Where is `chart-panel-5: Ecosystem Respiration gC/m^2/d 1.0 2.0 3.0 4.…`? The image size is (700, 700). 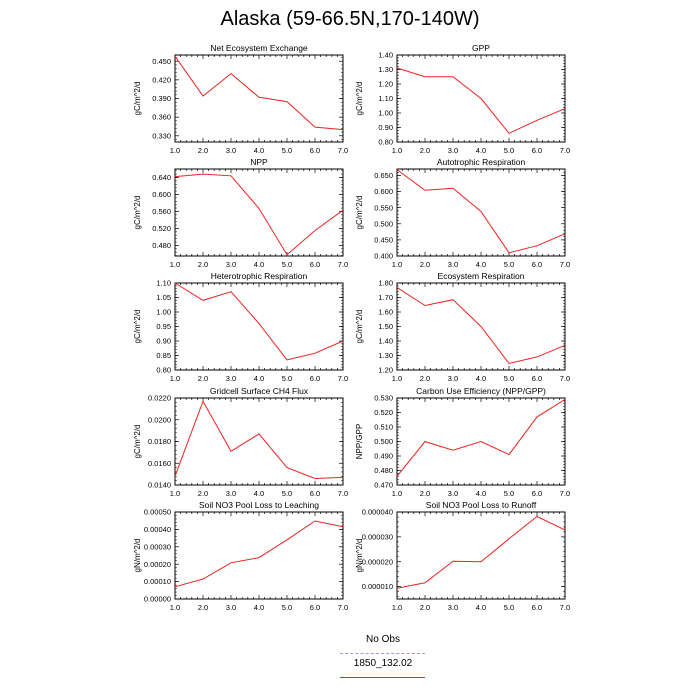 chart-panel-5: Ecosystem Respiration gC/m^2/d 1.0 2.0 3.0 4.… is located at coordinates (462, 327).